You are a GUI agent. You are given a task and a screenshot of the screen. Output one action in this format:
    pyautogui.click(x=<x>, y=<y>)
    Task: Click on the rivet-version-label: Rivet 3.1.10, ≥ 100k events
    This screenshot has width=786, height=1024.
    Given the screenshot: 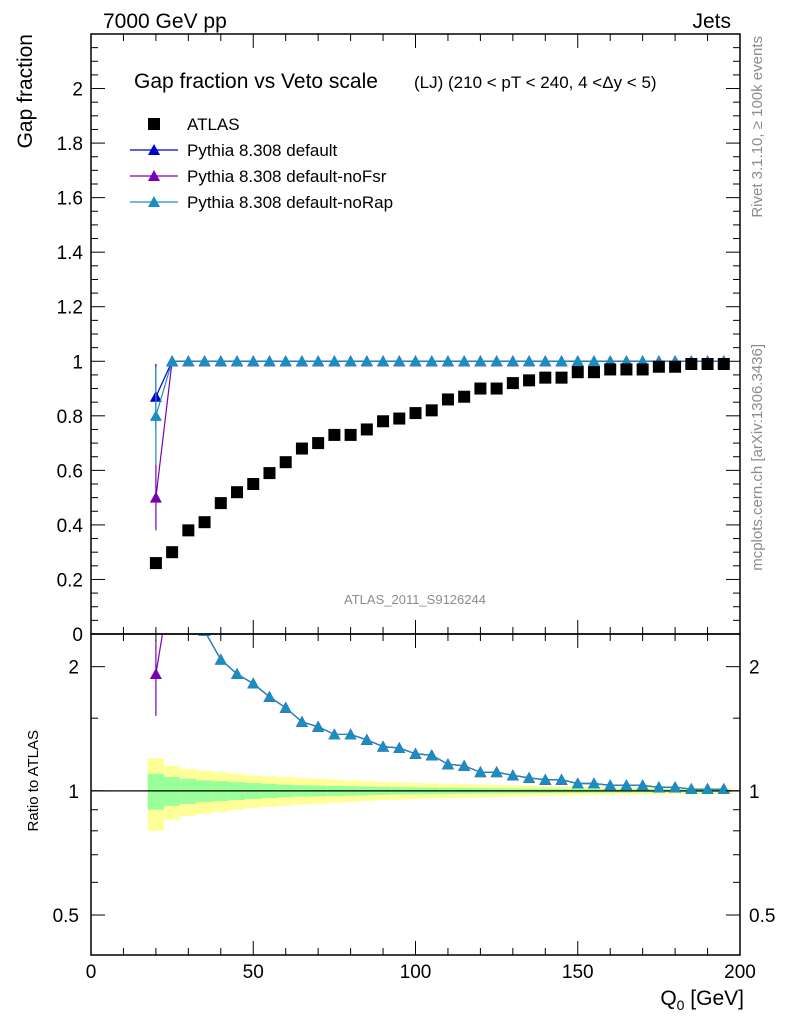 What is the action you would take?
    pyautogui.click(x=757, y=127)
    